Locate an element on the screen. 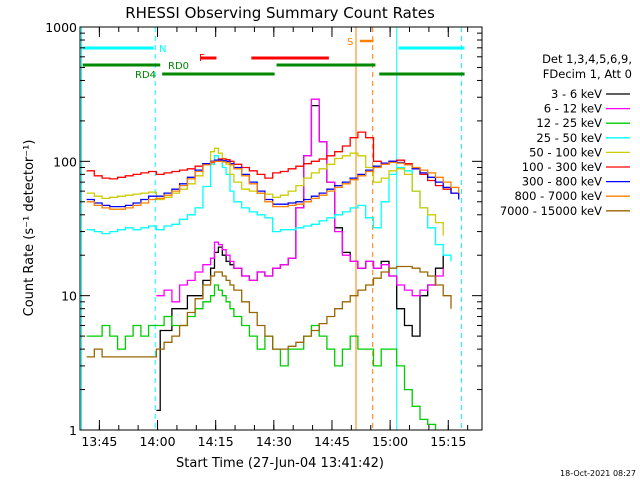 This screenshot has width=640, height=480. annotation-label-f: F is located at coordinates (202, 58).